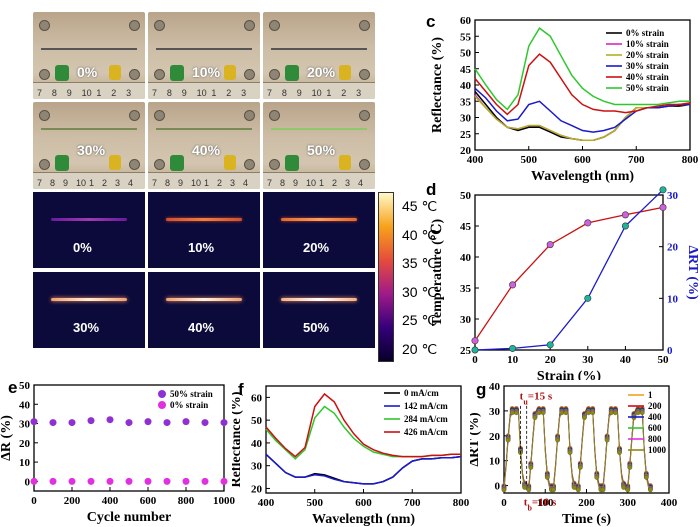  Describe the element at coordinates (551, 360) in the screenshot. I see `x-tick-label: 20` at that location.